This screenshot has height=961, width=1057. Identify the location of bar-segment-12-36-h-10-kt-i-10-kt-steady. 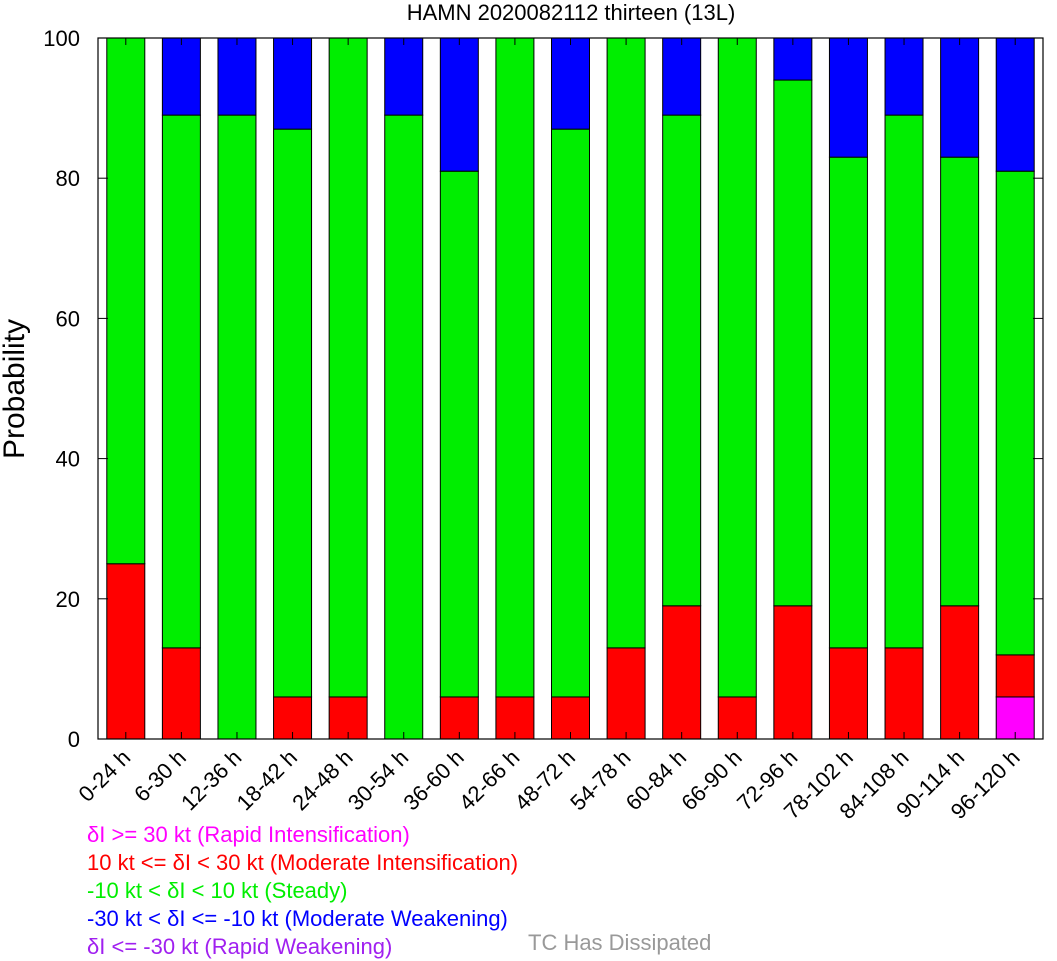
(237, 427).